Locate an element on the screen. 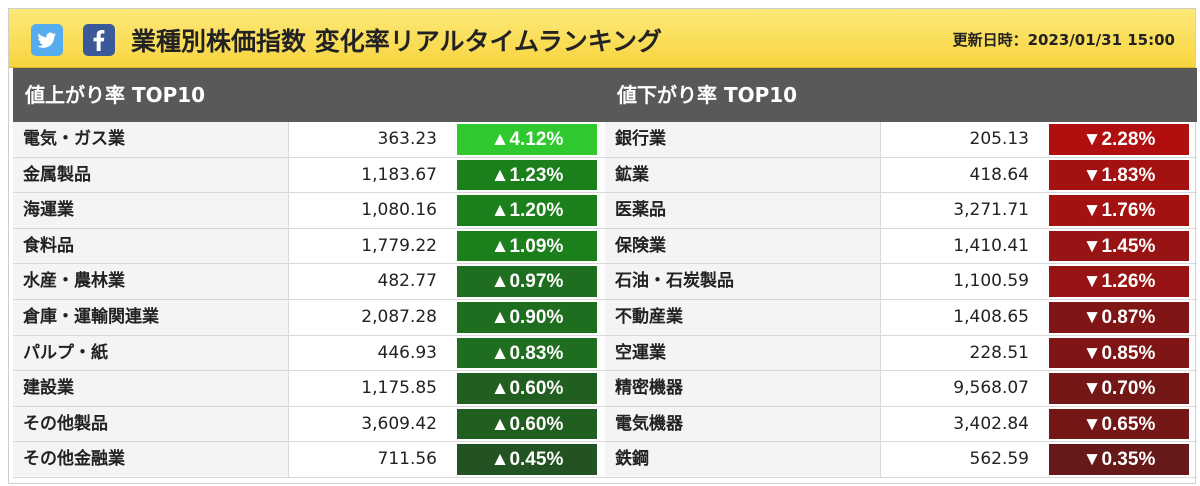 This screenshot has width=1200, height=486. change-badge: ▼0.85% is located at coordinates (1119, 353).